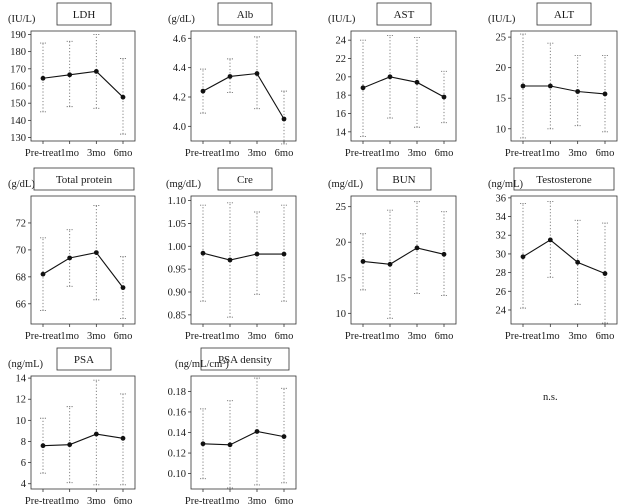  What do you see at coordinates (177, 392) in the screenshot?
I see `y-tick-label: 0.18` at bounding box center [177, 392].